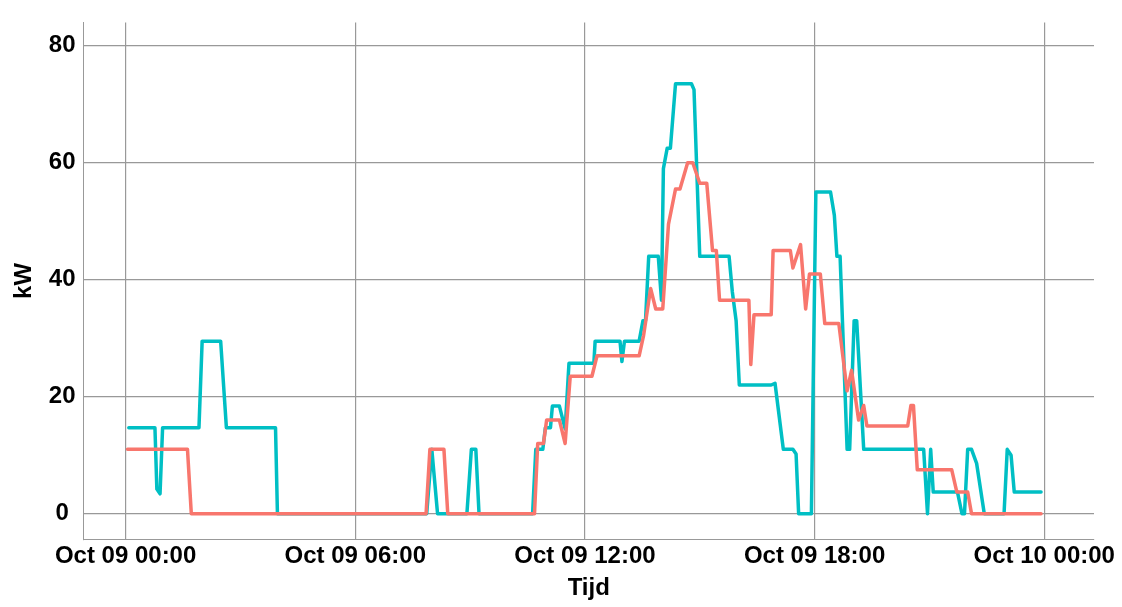 The image size is (1122, 607). Describe the element at coordinates (62, 395) in the screenshot. I see `y-tick-label: 20` at that location.